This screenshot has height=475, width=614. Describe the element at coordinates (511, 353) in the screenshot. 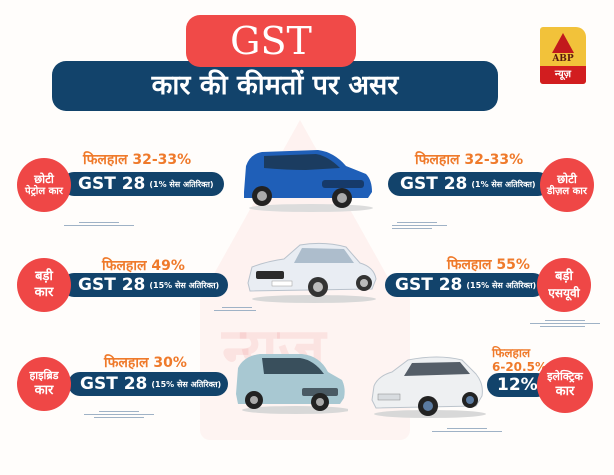

I see `current-label: फिलहाल` at that location.